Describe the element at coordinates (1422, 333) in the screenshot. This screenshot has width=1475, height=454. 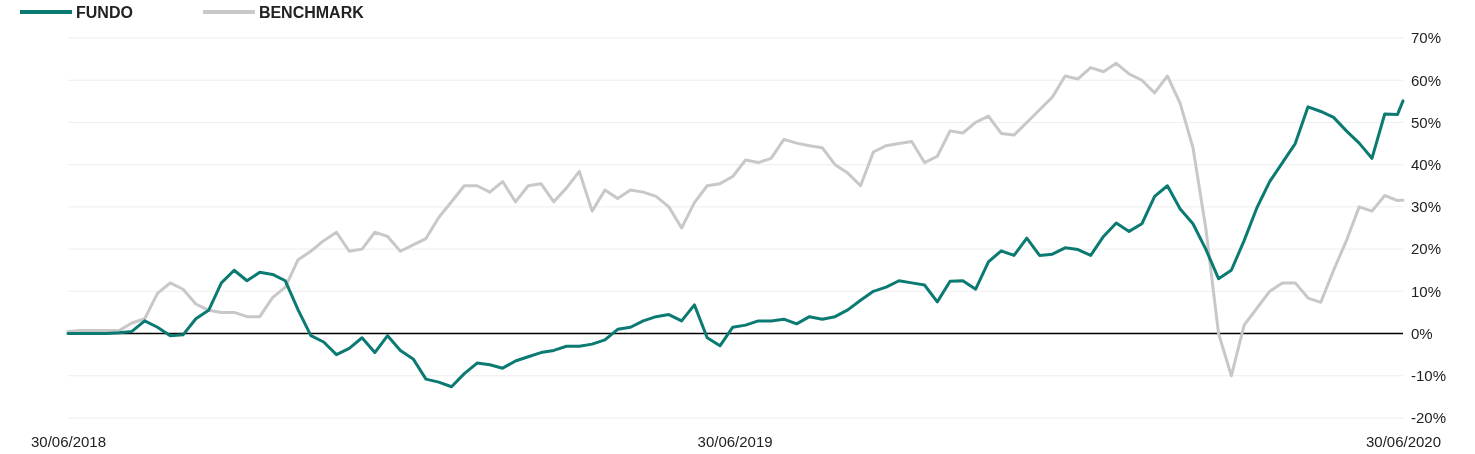
I see `y-tick-label: 0%` at that location.